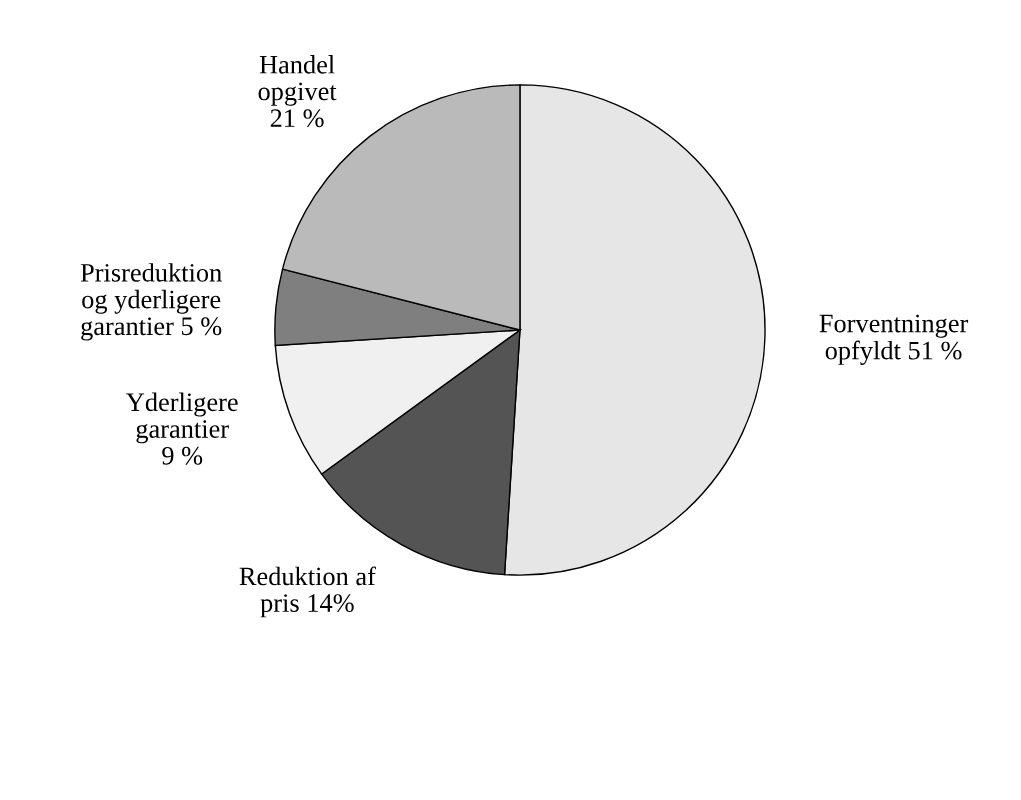 This screenshot has width=1021, height=800. Describe the element at coordinates (151, 302) in the screenshot. I see `slice-label: Prisreduktion og yderligere garantier 5 %` at that location.